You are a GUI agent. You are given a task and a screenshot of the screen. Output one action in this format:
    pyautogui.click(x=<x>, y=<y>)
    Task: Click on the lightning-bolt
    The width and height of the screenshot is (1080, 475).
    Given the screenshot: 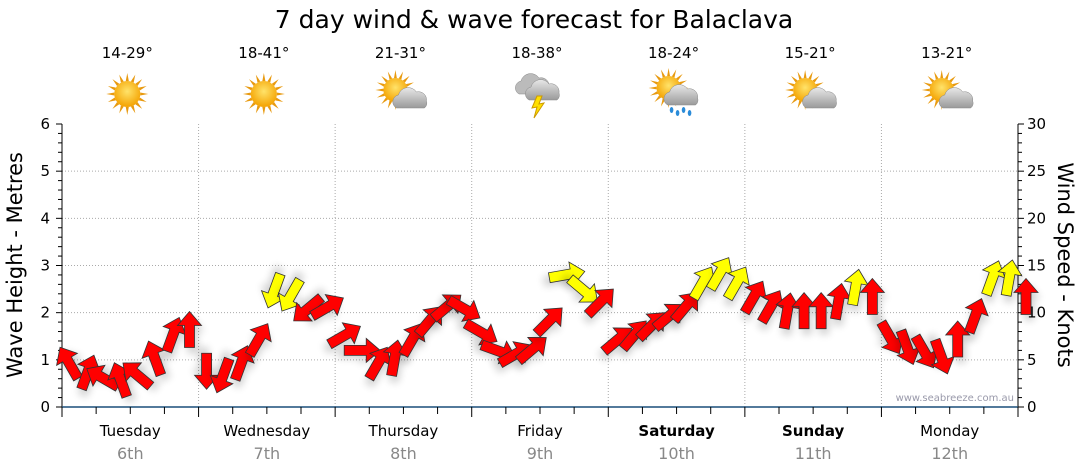 What is the action you would take?
    pyautogui.click(x=538, y=107)
    